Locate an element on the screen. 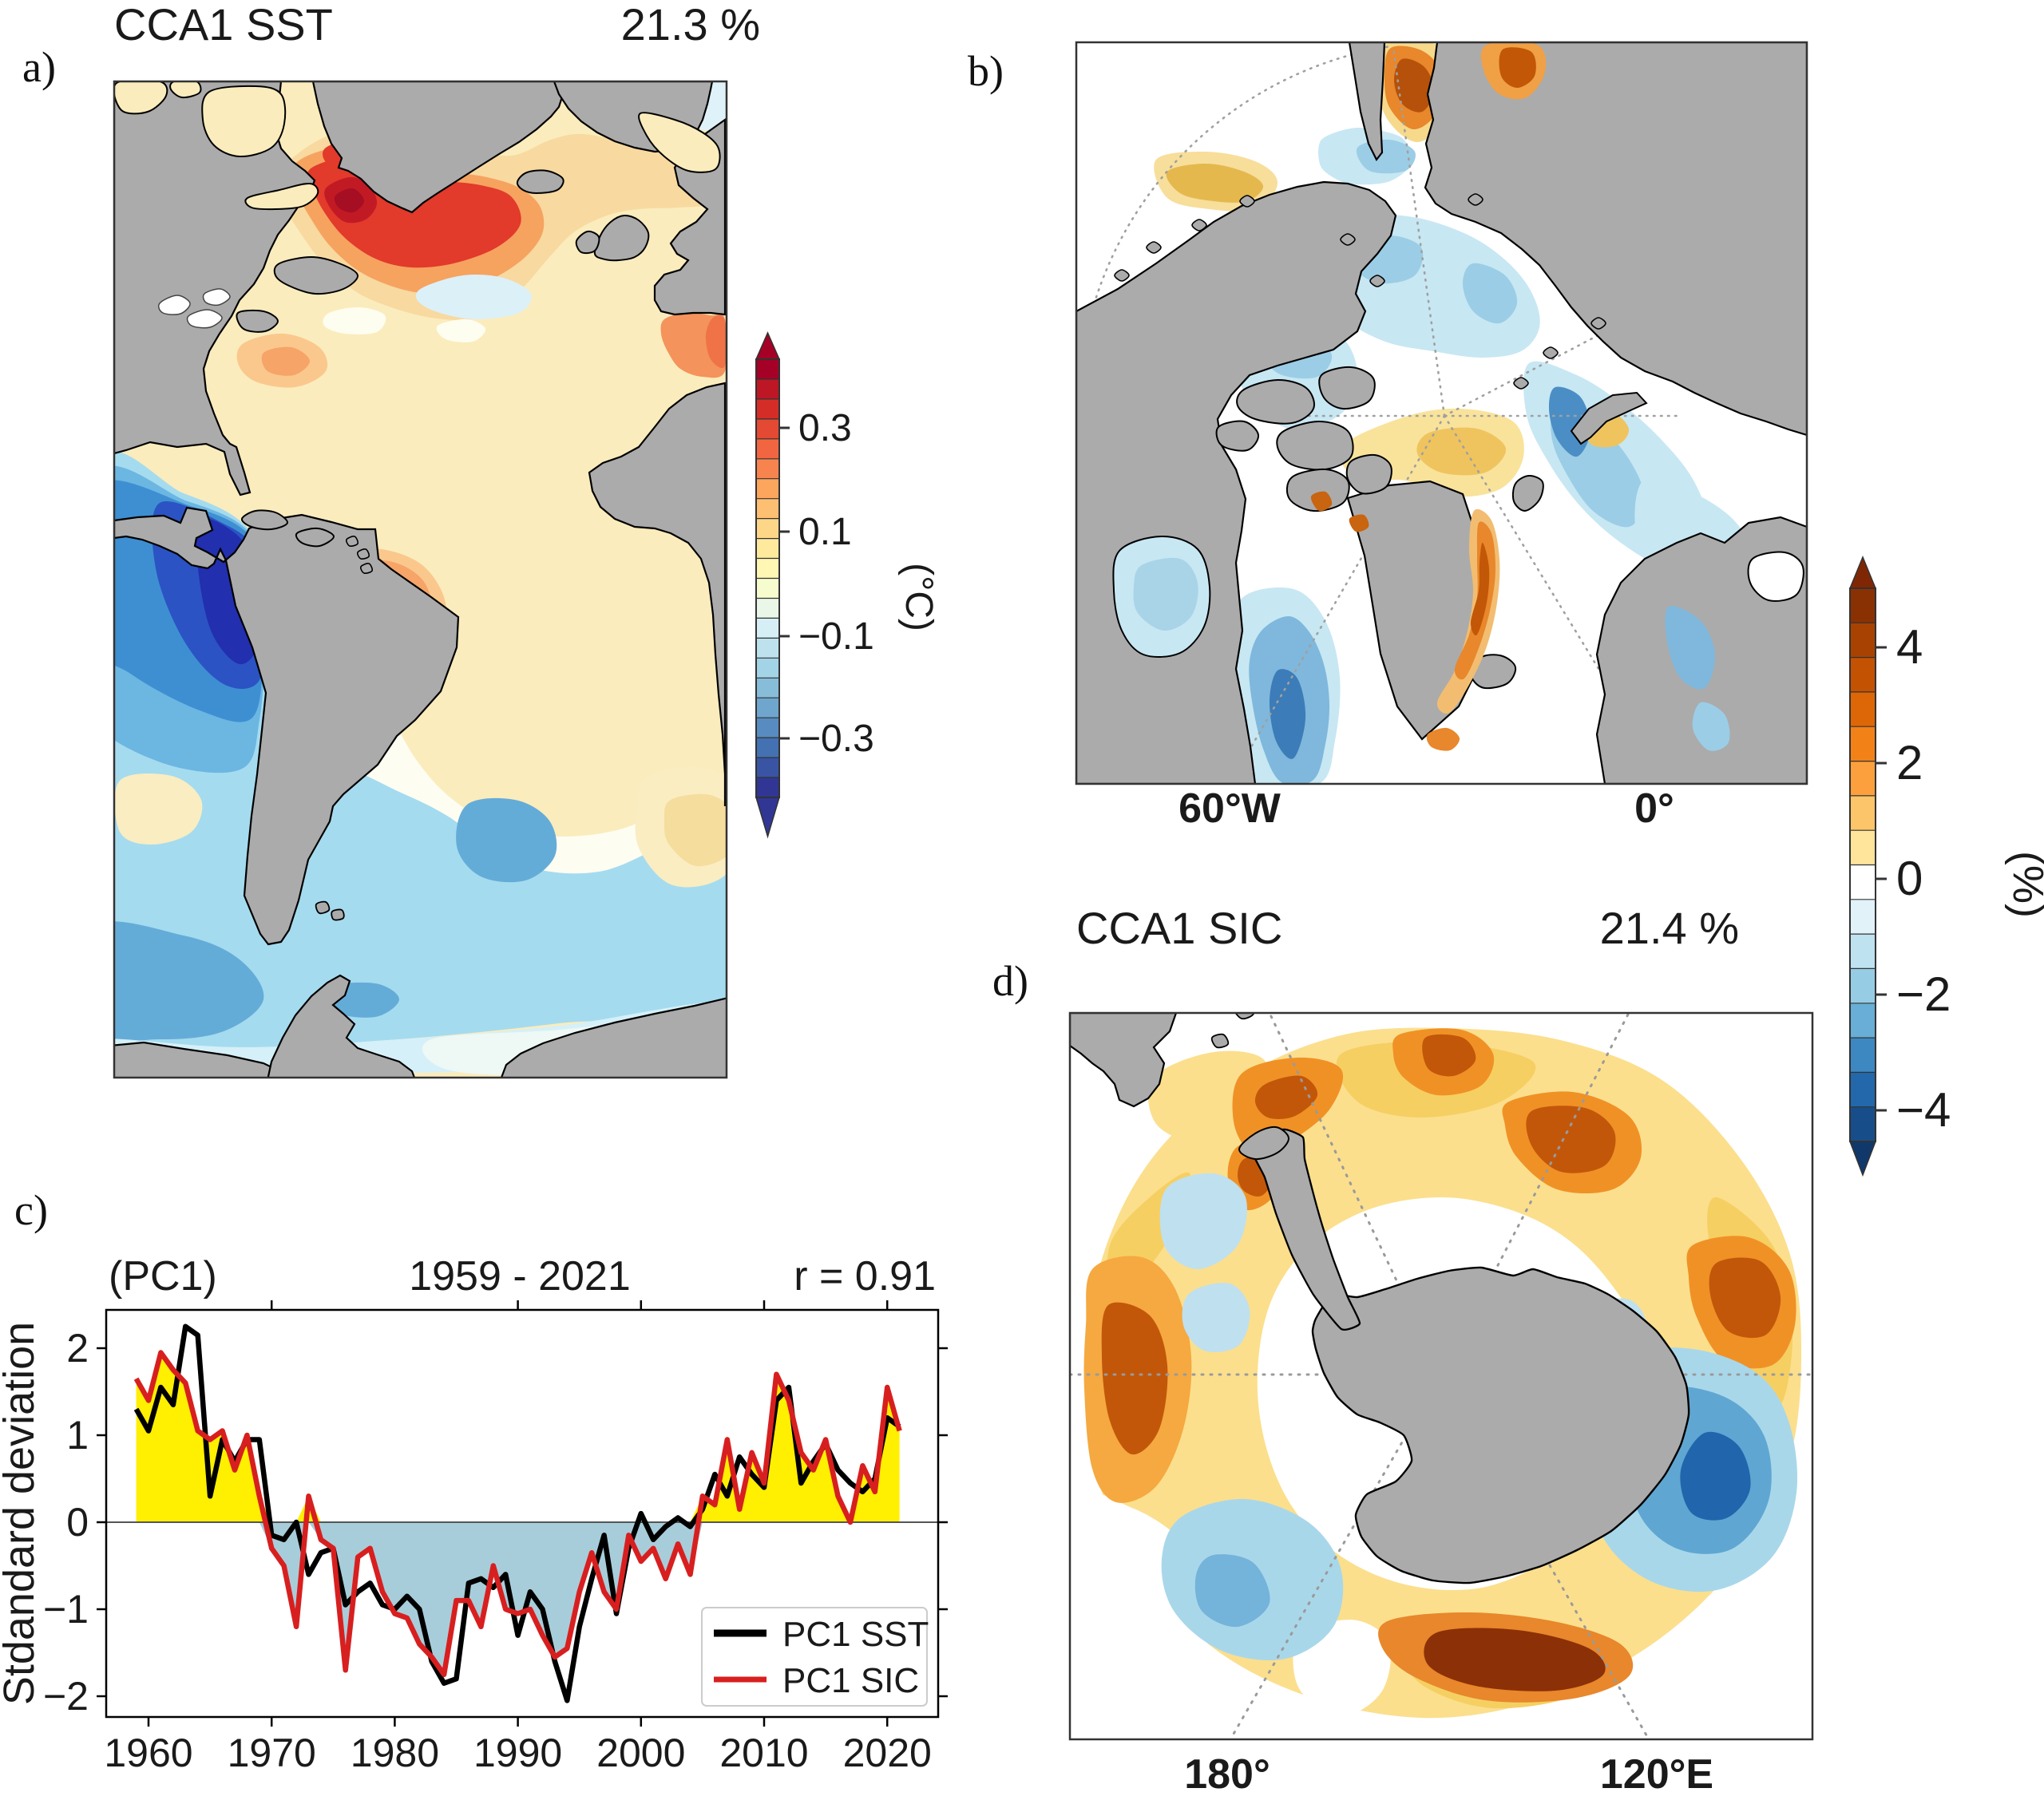  svg-text: Stdandard deviation is located at coordinates (21, 1513).